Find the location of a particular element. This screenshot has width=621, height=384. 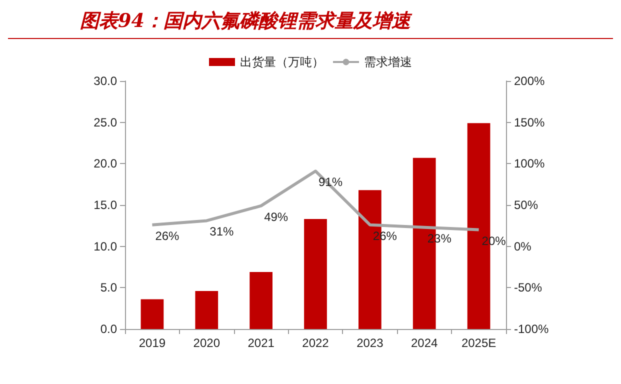

data-label: 91% is located at coordinates (330, 182).